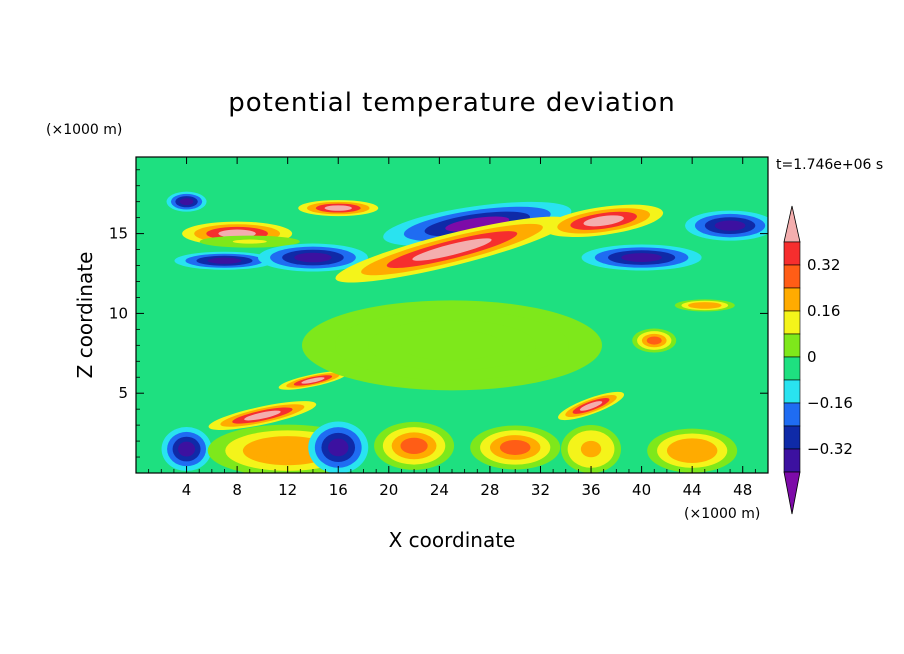 The image size is (904, 654). Describe the element at coordinates (489, 490) in the screenshot. I see `x-tick-label: 28` at that location.